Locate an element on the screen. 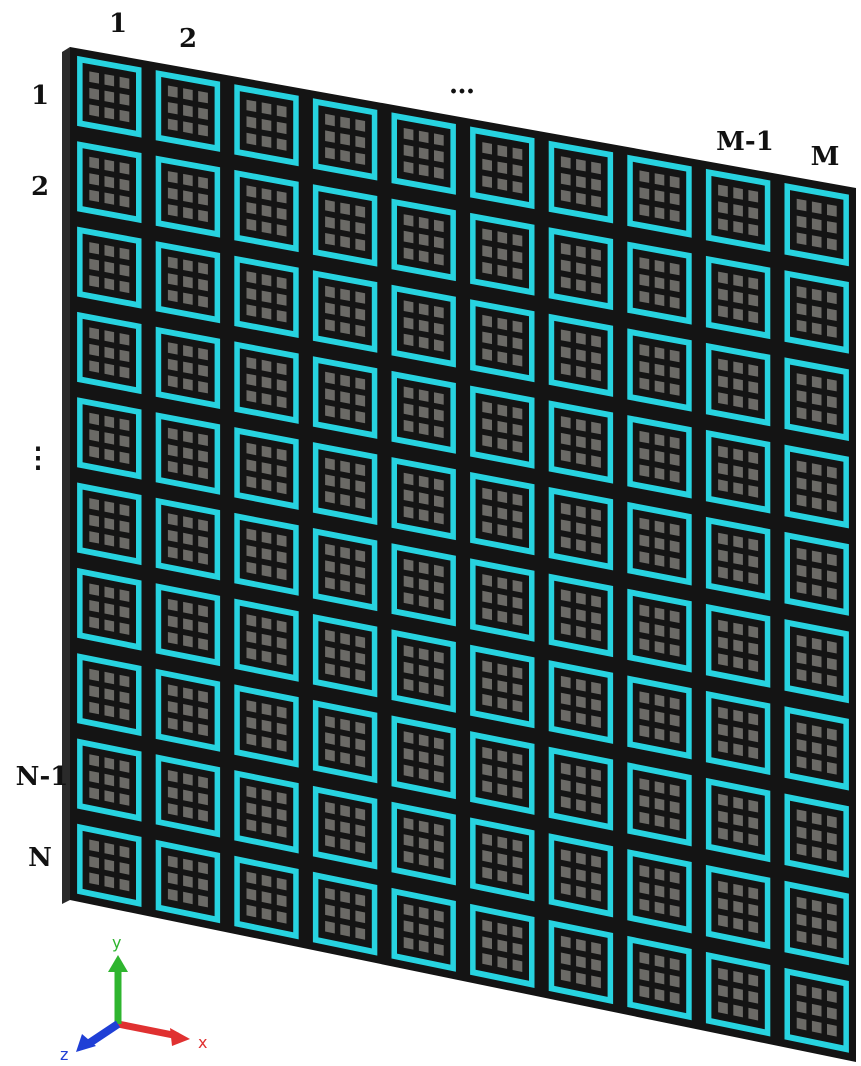 This screenshot has width=861, height=1066. y-axis-arrowhead is located at coordinates (118, 963).